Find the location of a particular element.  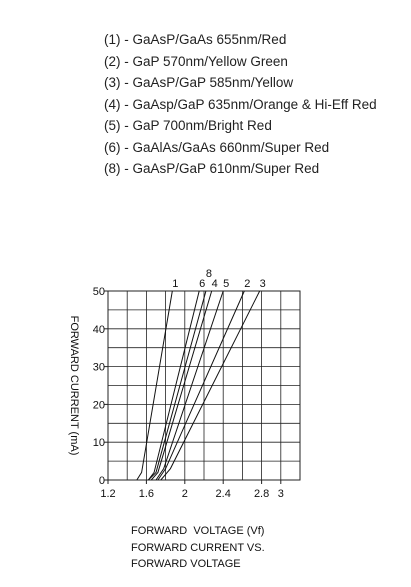

legend-item: (1) - GaAsP/GaAs 655nm/Red is located at coordinates (195, 39).